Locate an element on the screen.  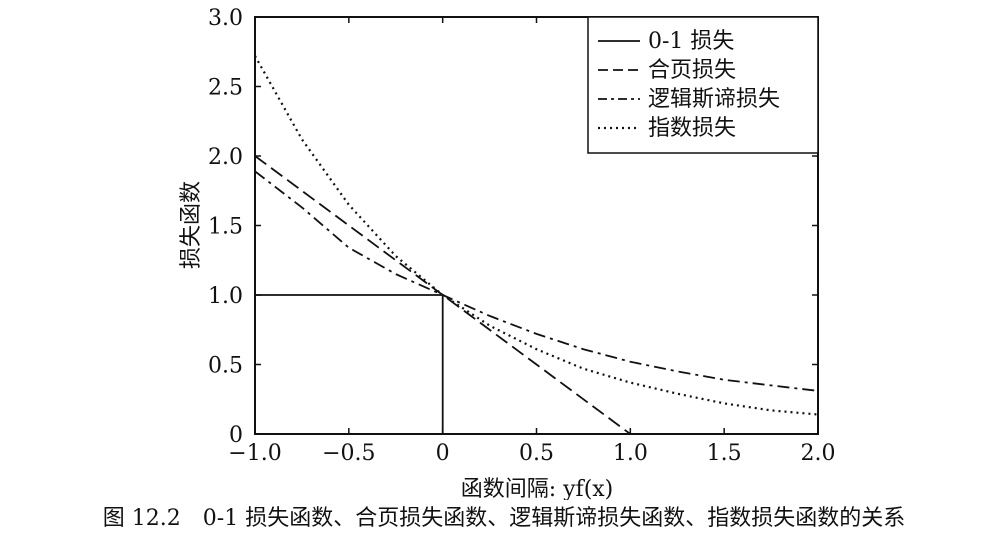
y-tick-label: 1.0 is located at coordinates (225, 296).